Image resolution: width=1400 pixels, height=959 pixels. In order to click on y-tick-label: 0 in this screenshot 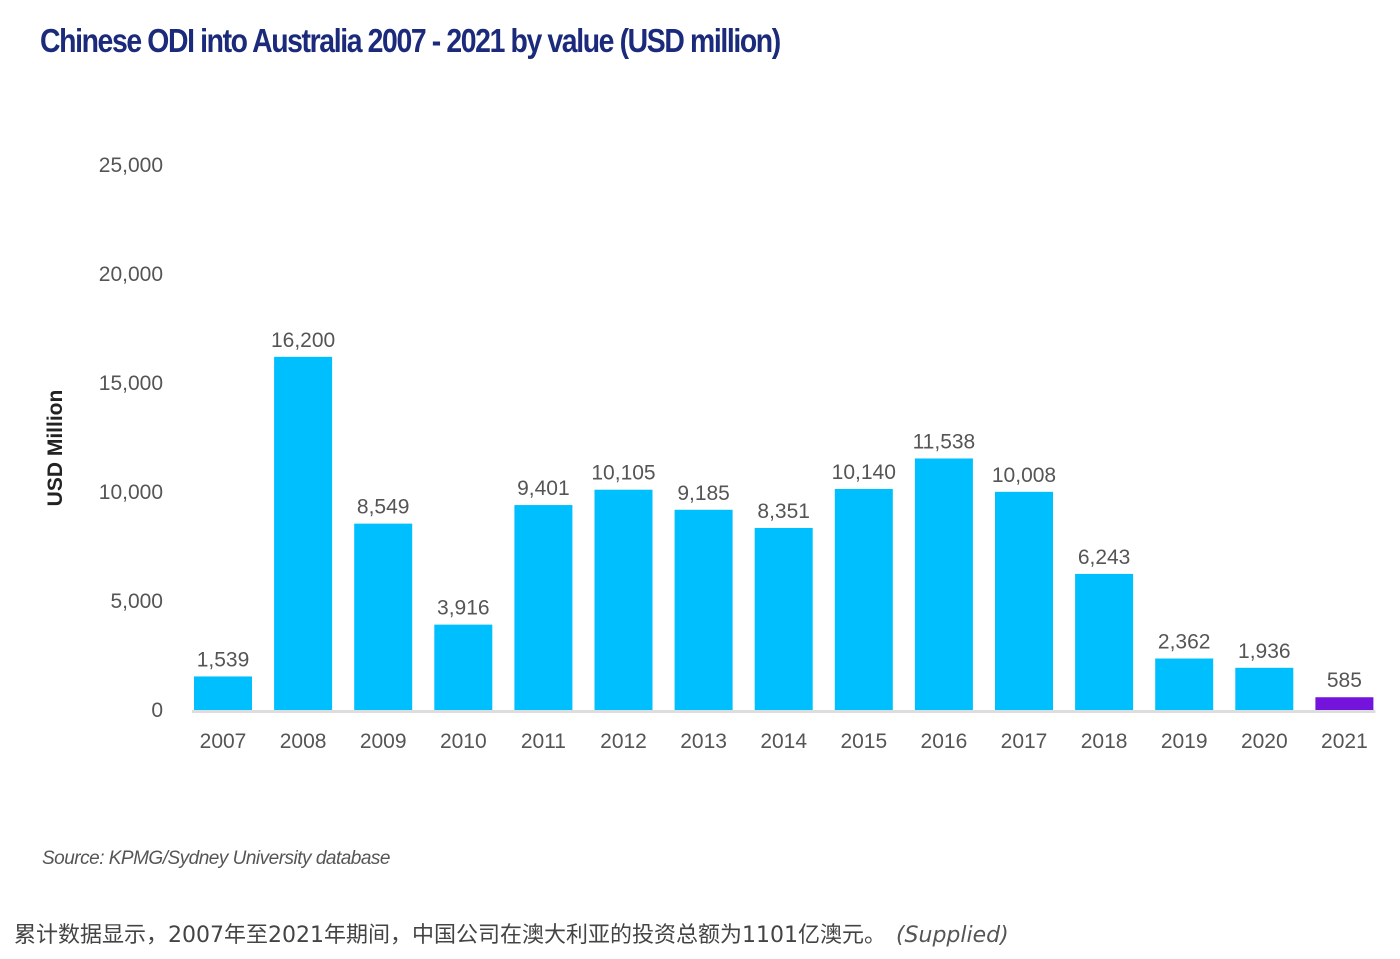, I will do `click(157, 710)`.